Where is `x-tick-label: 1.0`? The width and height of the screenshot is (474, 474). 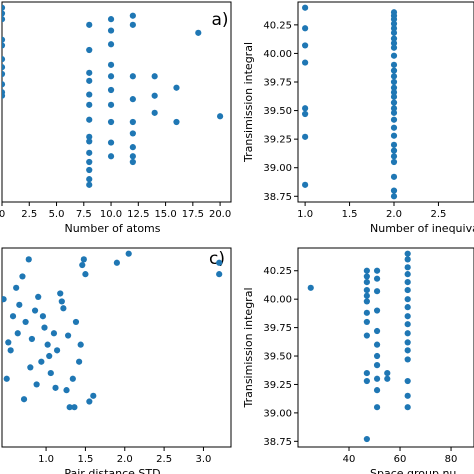
x-tick-label: 1.0 is located at coordinates (46, 459).